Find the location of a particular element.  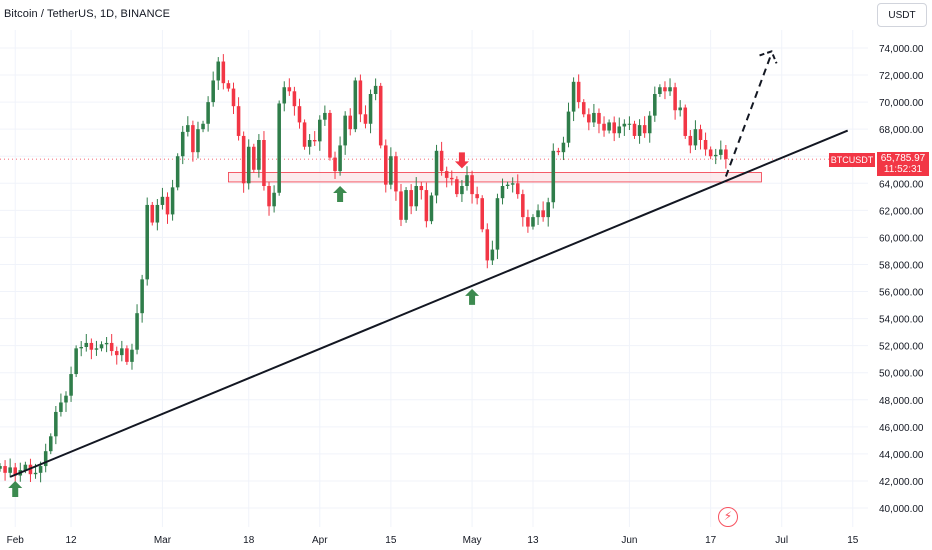

y-tick-label: 68,000.00 is located at coordinates (901, 130).